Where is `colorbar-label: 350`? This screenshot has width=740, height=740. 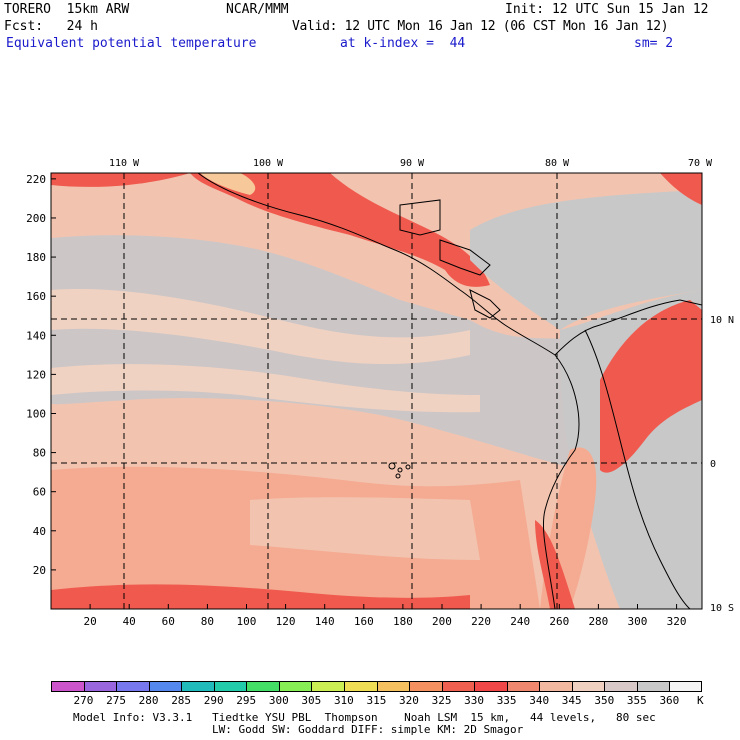 colorbar-label: 350 is located at coordinates (604, 700).